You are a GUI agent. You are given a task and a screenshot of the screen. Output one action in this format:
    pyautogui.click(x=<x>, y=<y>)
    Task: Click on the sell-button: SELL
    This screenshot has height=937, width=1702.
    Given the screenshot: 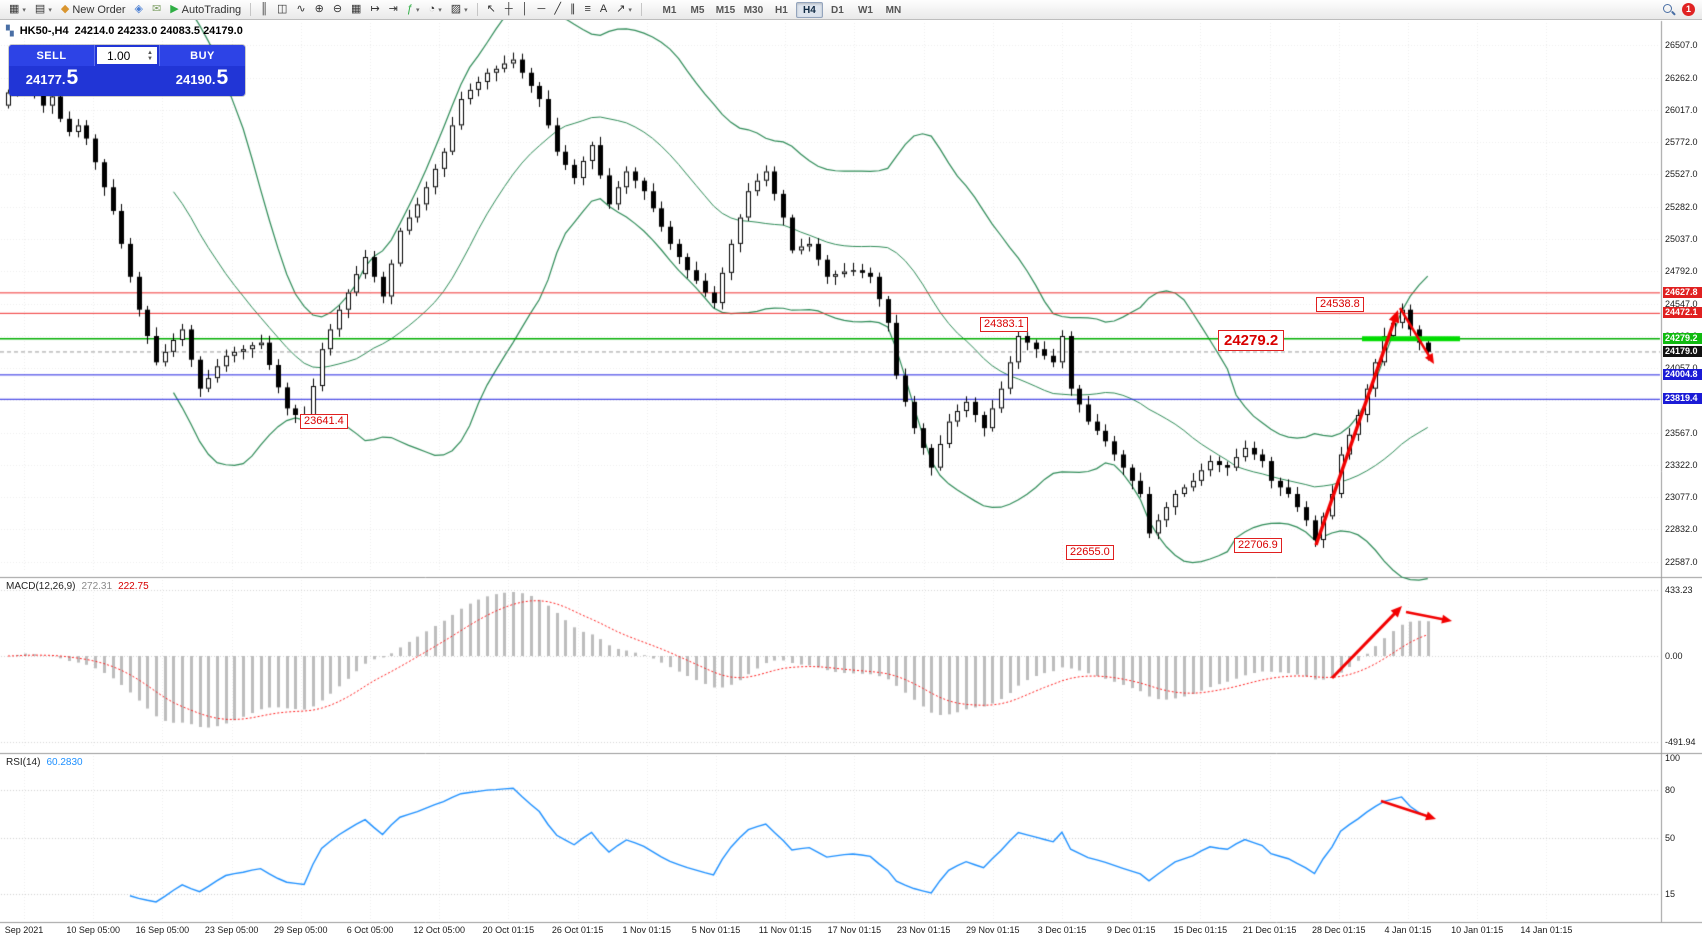 What is the action you would take?
    pyautogui.click(x=52, y=55)
    